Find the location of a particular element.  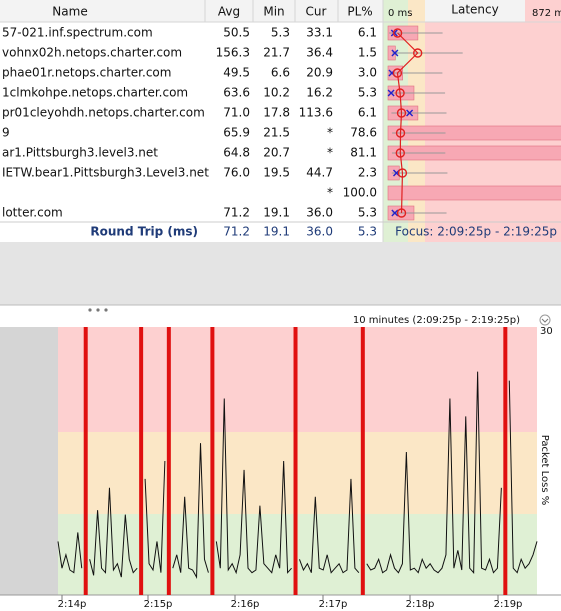

pl-axis-title: Packet Loss % is located at coordinates (544, 470).